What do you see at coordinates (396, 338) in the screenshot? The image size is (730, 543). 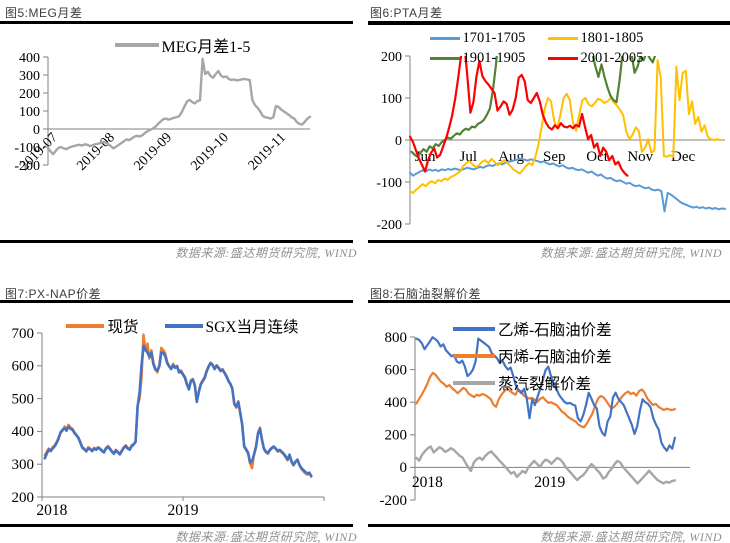 I see `svg-text: 800` at bounding box center [396, 338].